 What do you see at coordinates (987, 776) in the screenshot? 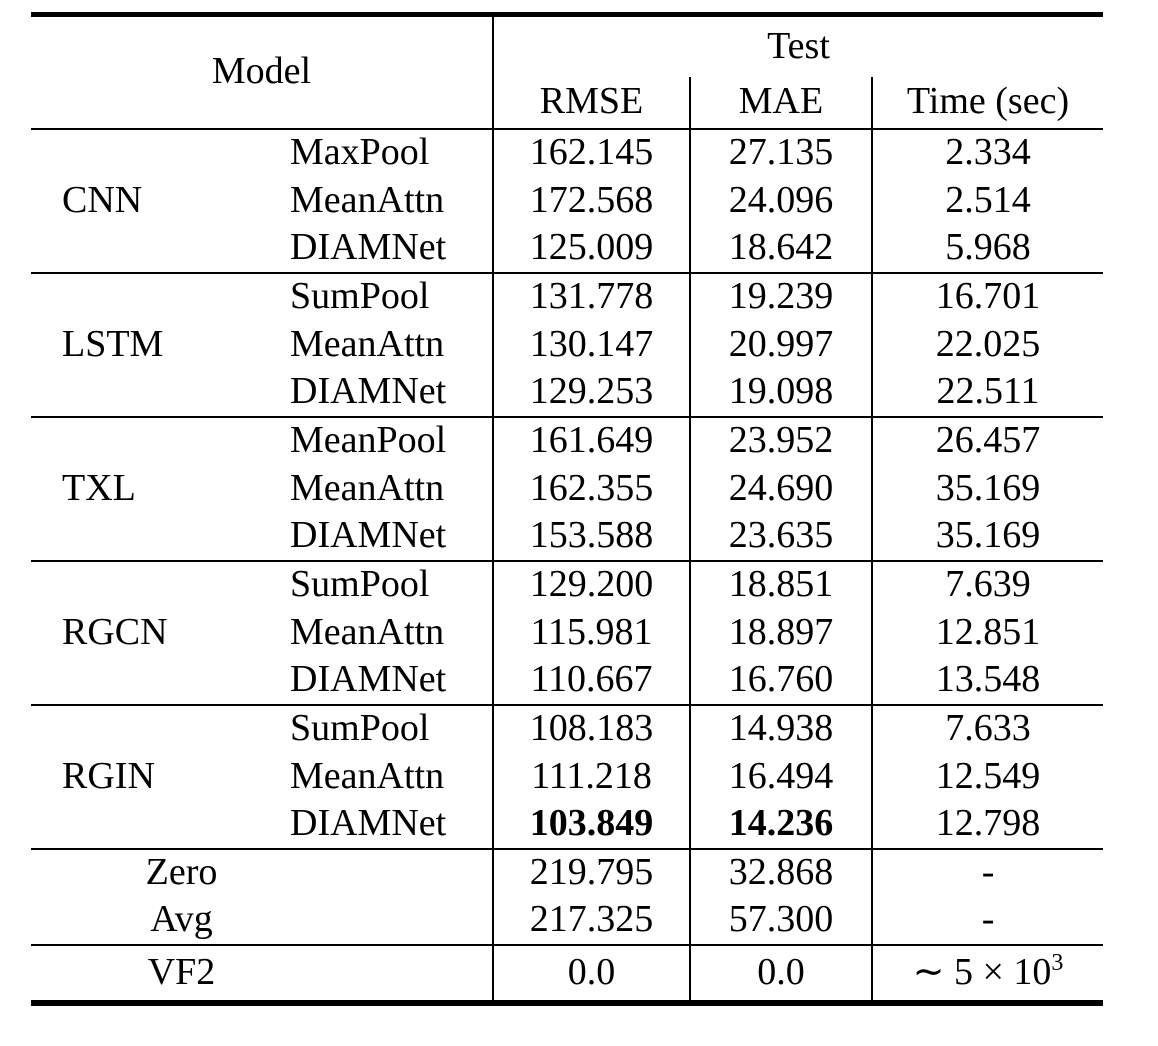
I see `time-cell: 12.549` at bounding box center [987, 776].